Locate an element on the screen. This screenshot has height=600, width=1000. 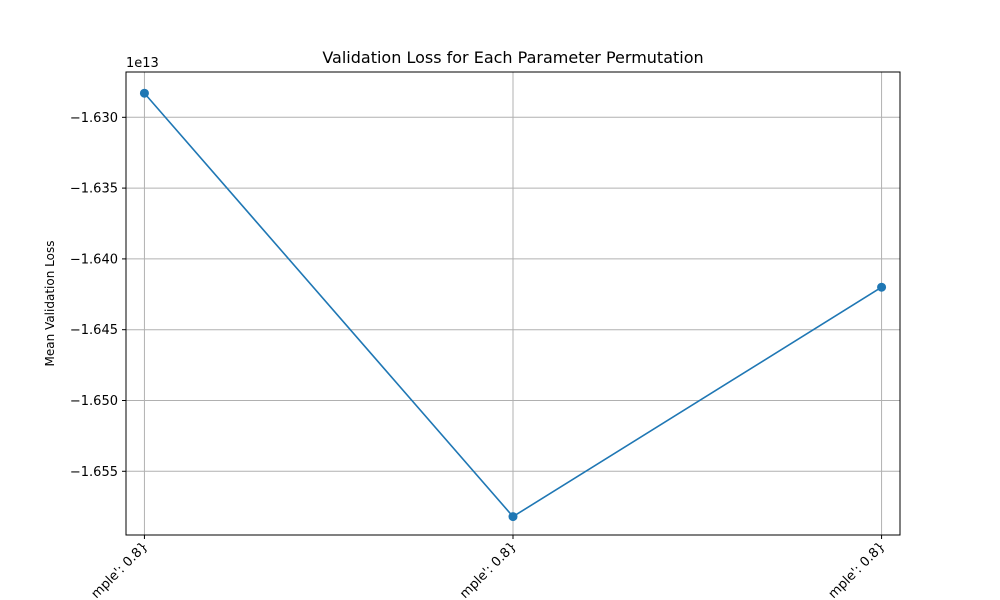
y-tick-label: −1.635 is located at coordinates (94, 189).